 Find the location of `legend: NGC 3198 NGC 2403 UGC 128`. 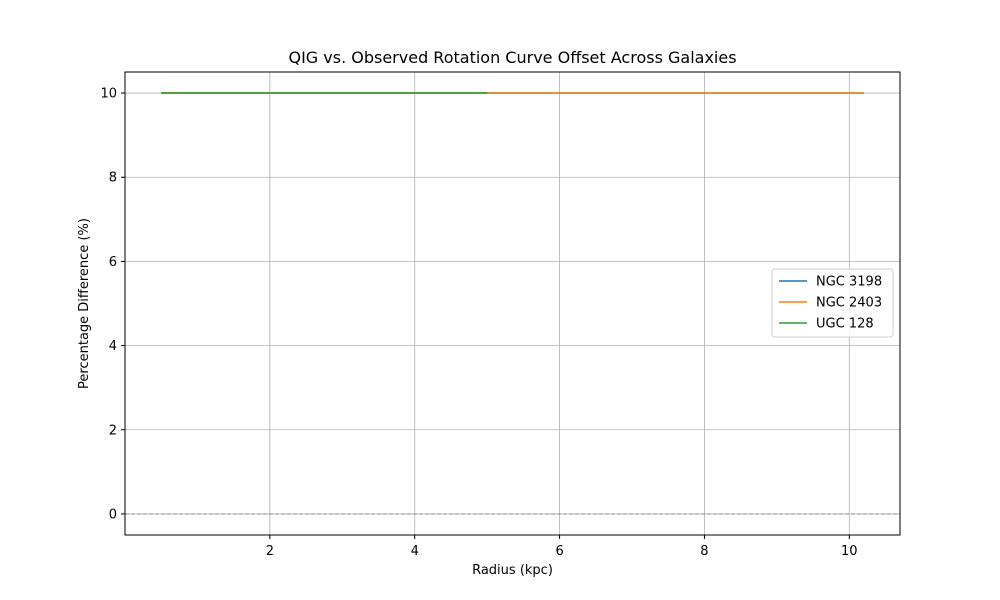

legend: NGC 3198 NGC 2403 UGC 128 is located at coordinates (832, 303).